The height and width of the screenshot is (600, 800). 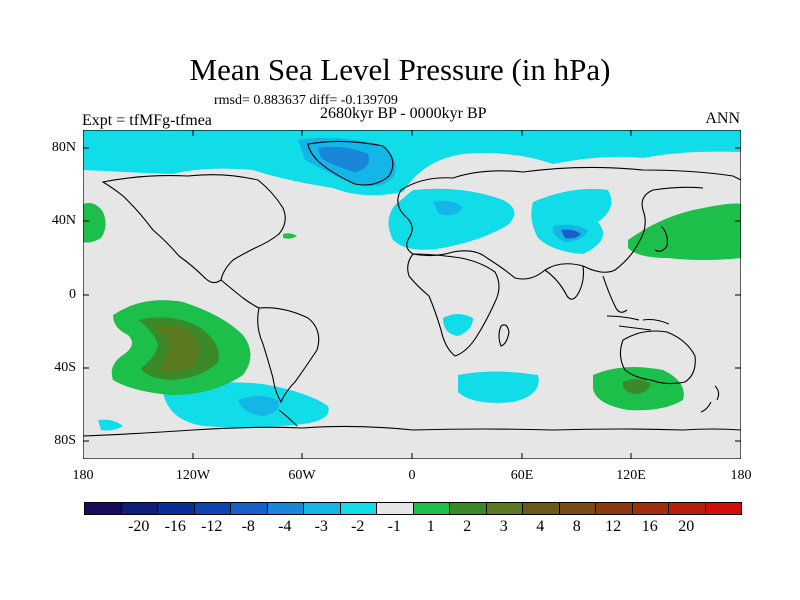 I want to click on lon-label: 60E, so click(x=522, y=475).